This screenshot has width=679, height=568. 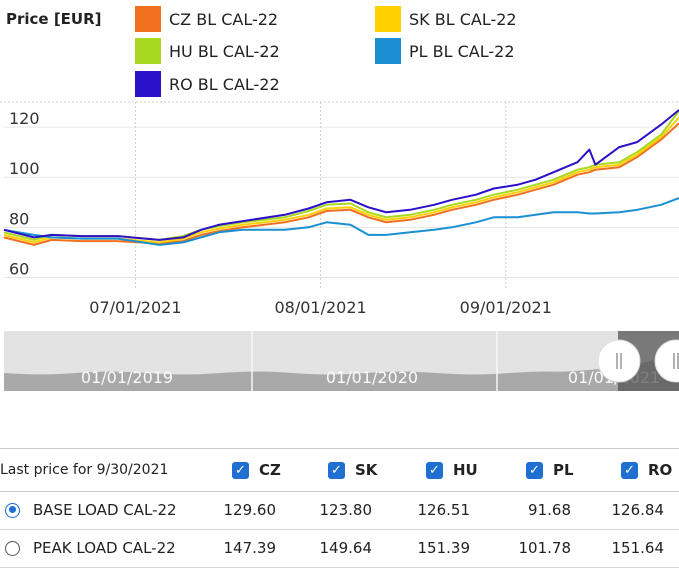 I want to click on legend-label: PL BL CAL-22, so click(x=462, y=51).